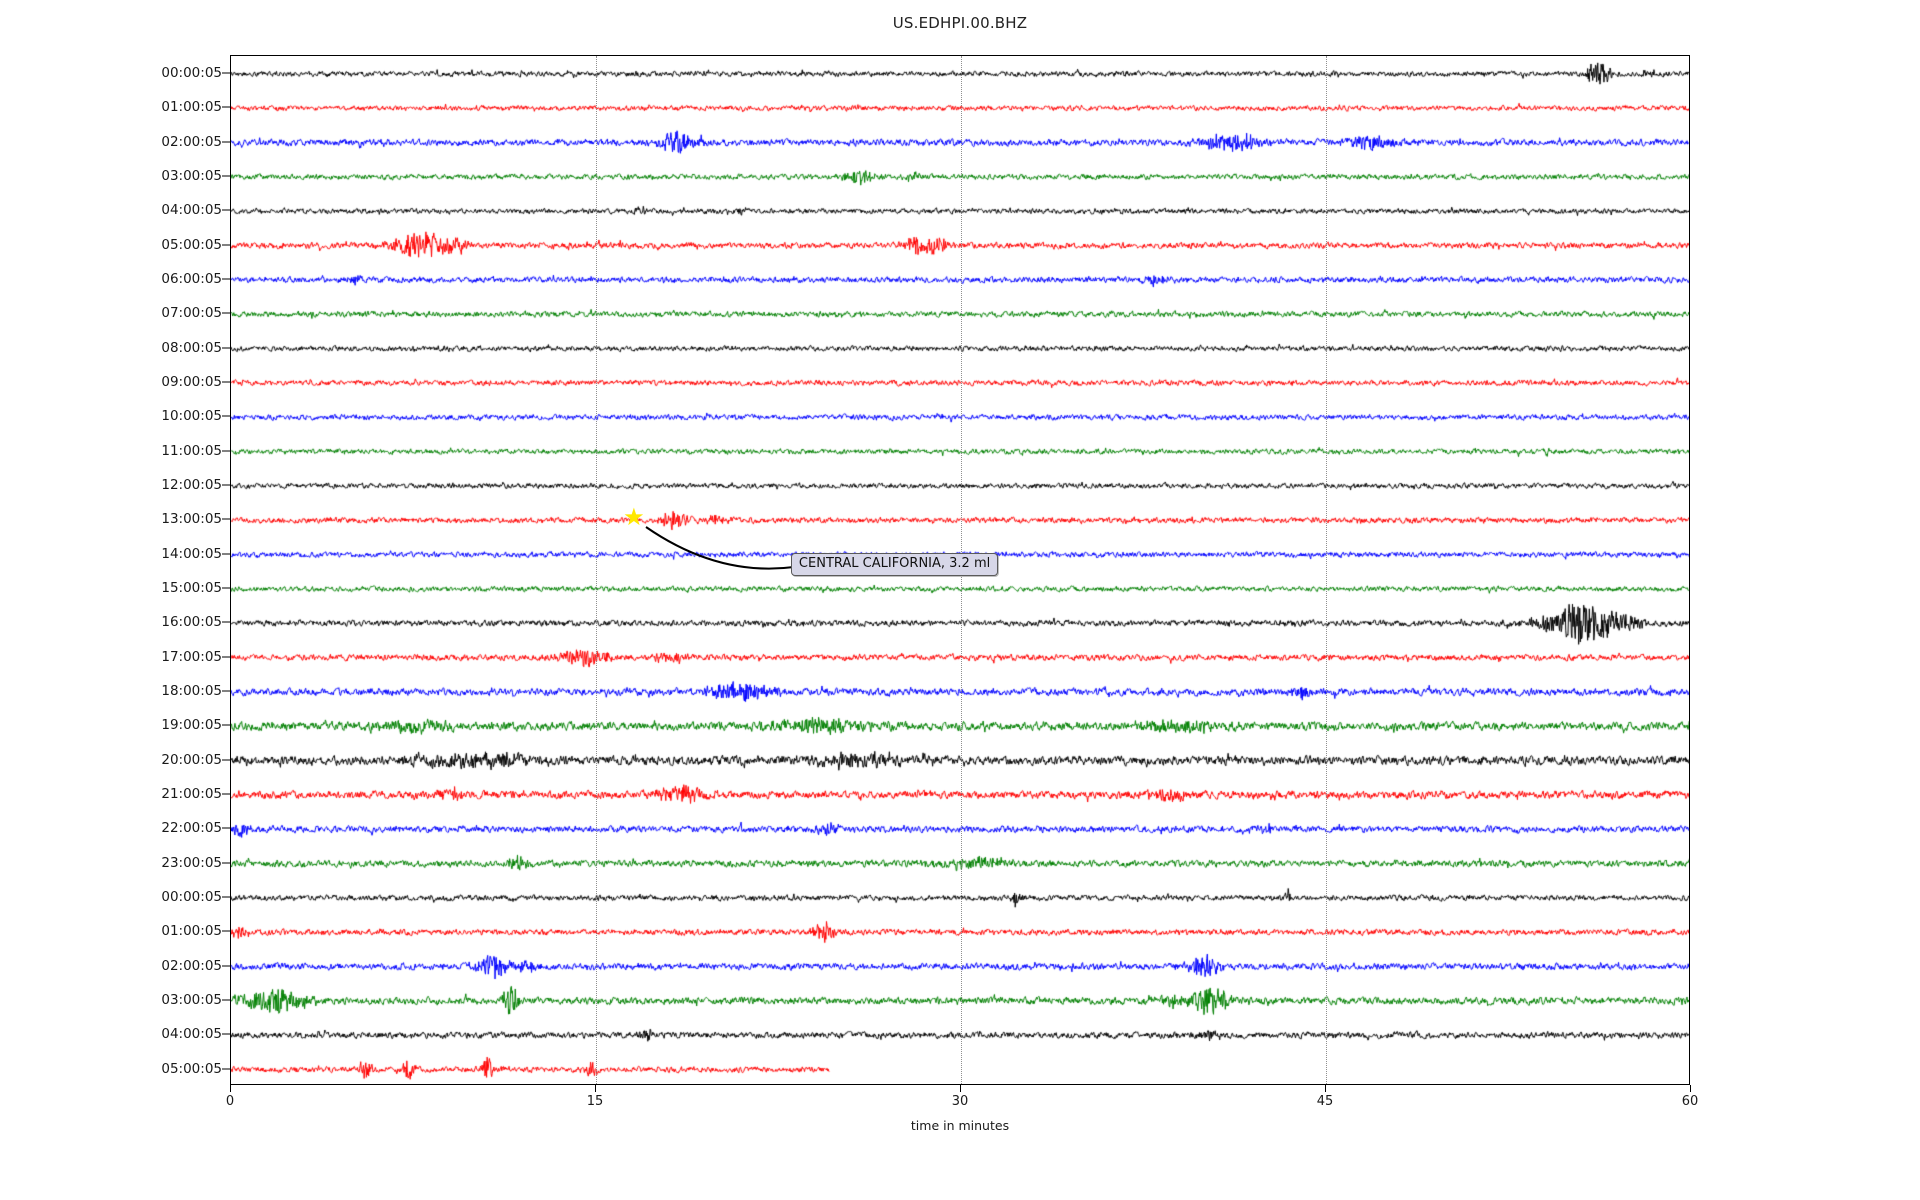 The image size is (1920, 1200). Describe the element at coordinates (191, 347) in the screenshot. I see `y-tick-label-8: 08:00:05` at that location.